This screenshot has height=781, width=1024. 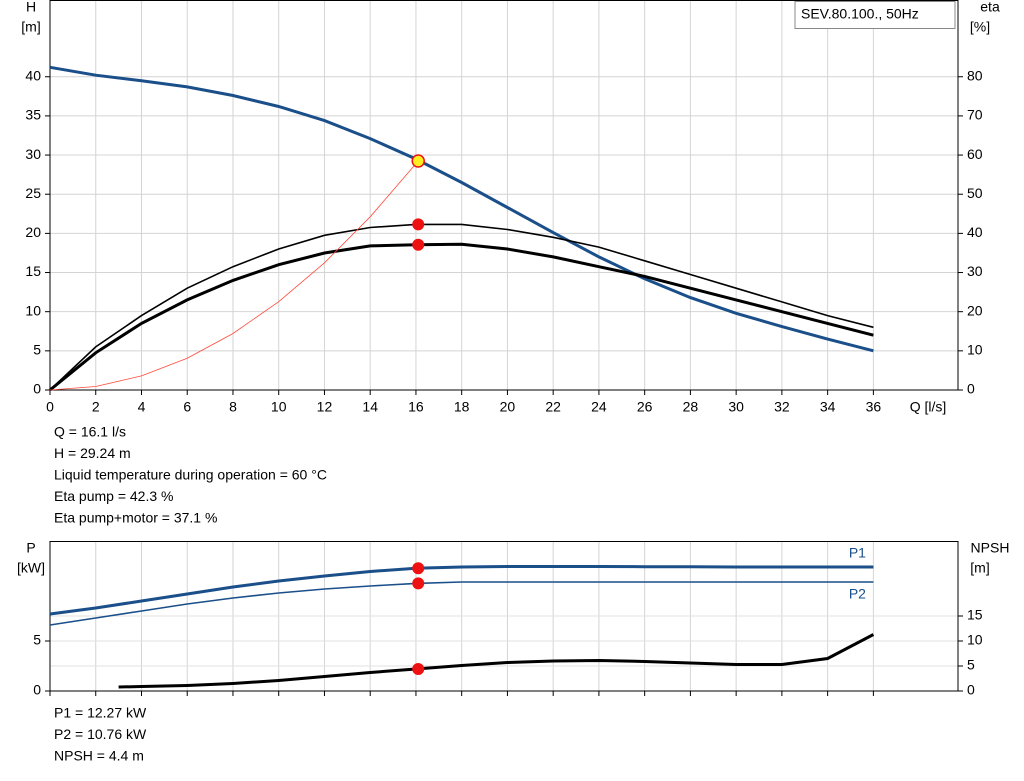 What do you see at coordinates (279, 407) in the screenshot?
I see `x-tick-label: 10` at bounding box center [279, 407].